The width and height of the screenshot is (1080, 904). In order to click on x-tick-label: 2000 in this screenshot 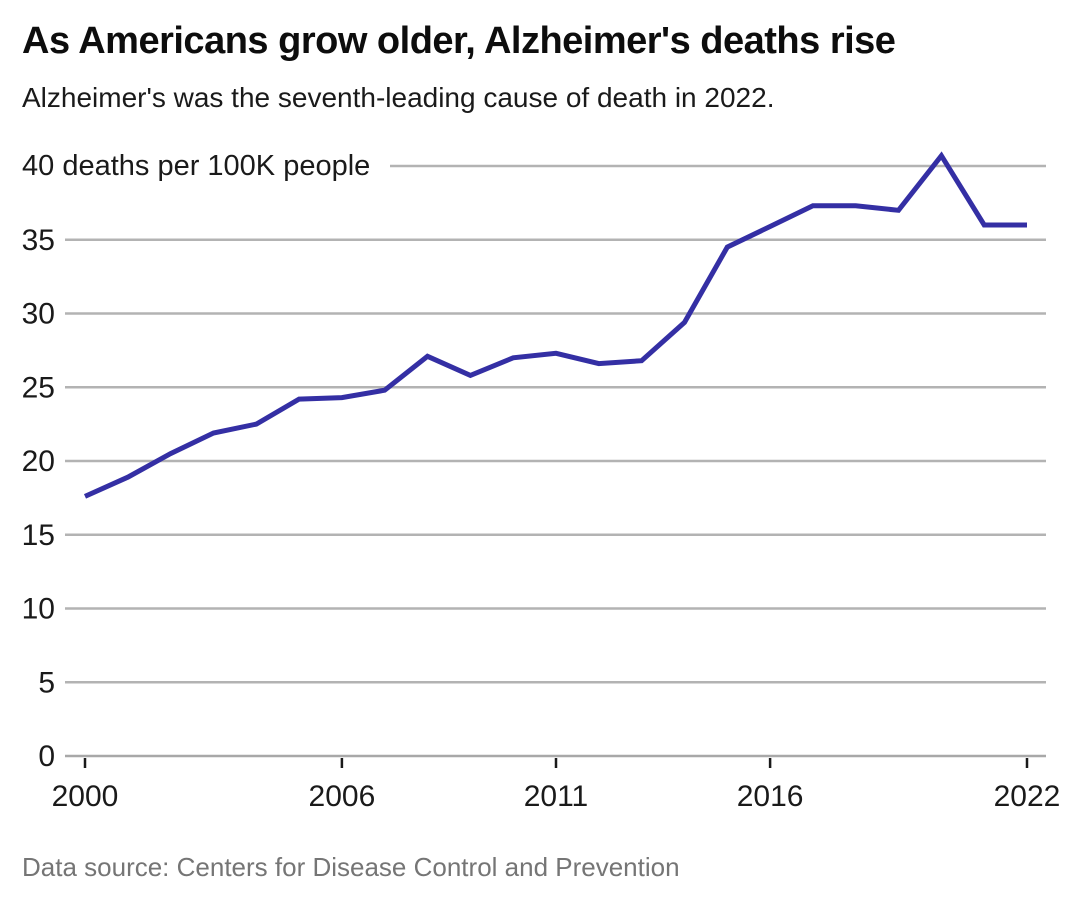, I will do `click(85, 796)`.